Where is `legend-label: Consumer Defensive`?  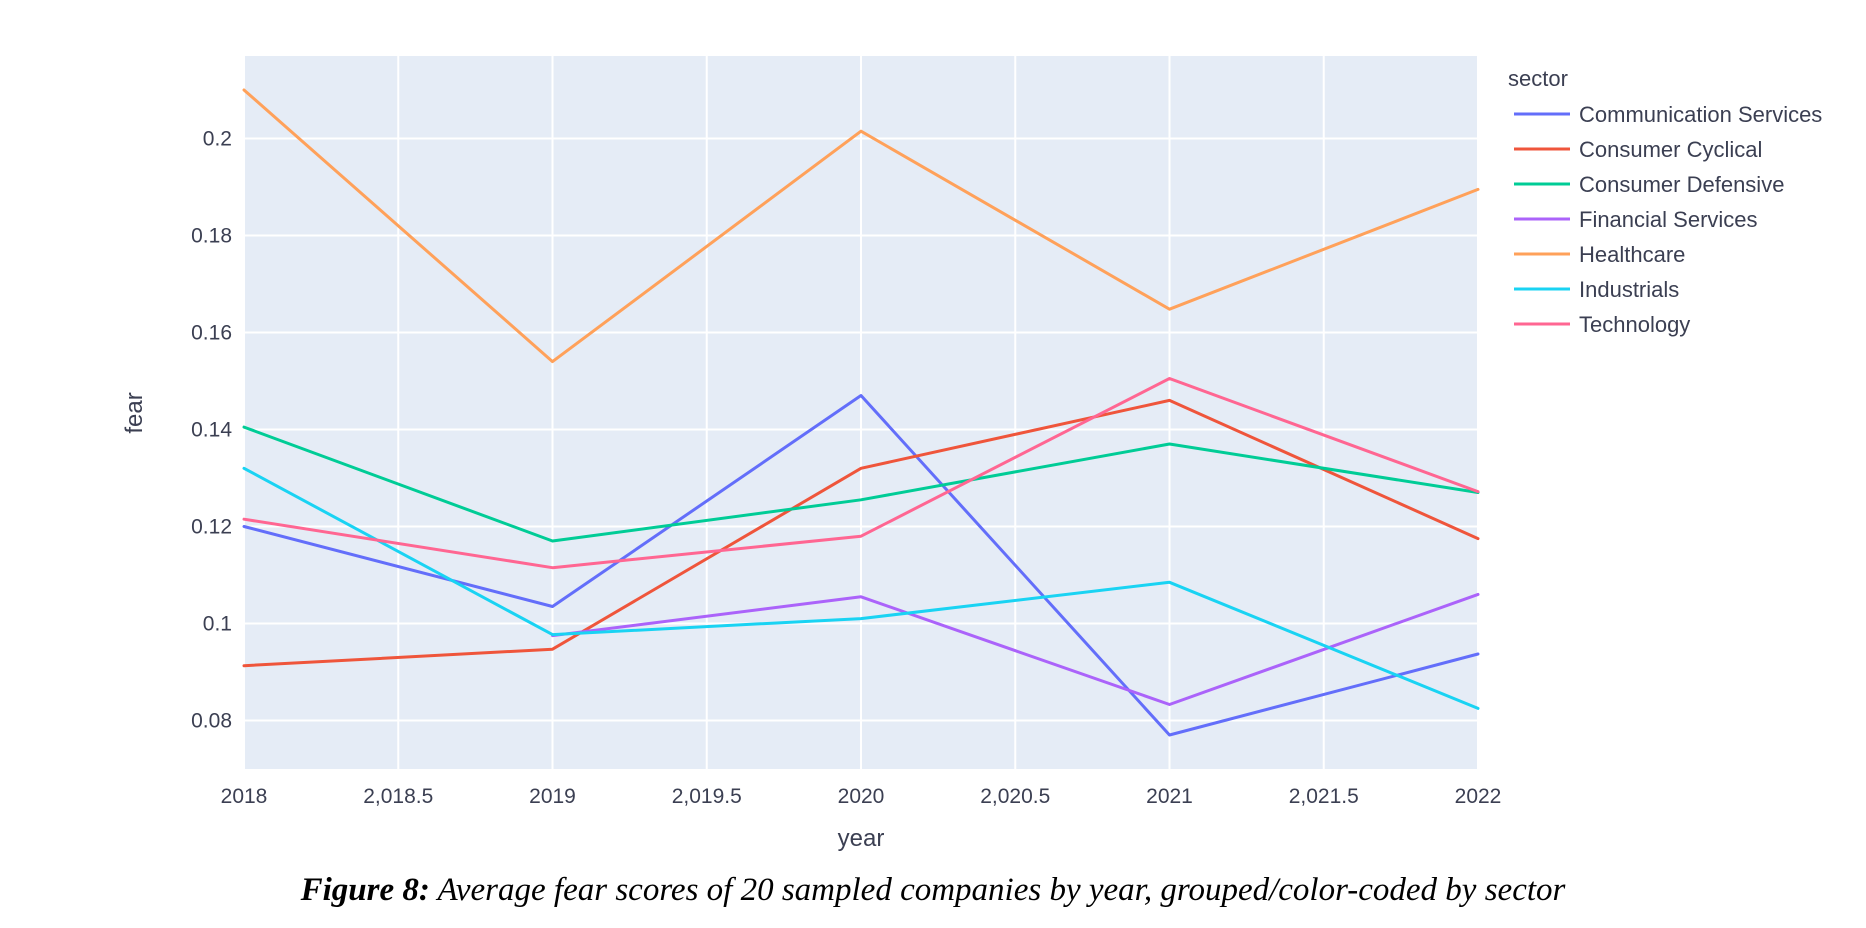
legend-label: Consumer Defensive is located at coordinates (1681, 184).